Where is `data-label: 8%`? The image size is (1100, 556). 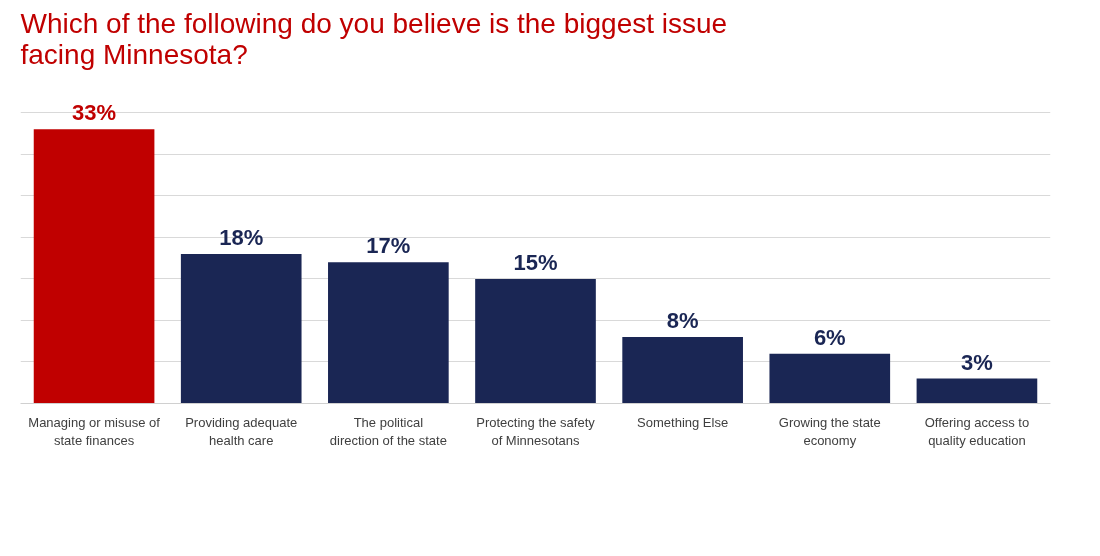
data-label: 8% is located at coordinates (682, 321).